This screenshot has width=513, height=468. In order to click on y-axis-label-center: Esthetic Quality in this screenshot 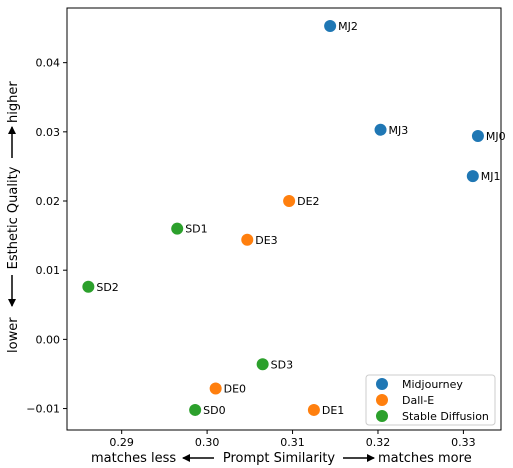, I will do `click(13, 217)`.